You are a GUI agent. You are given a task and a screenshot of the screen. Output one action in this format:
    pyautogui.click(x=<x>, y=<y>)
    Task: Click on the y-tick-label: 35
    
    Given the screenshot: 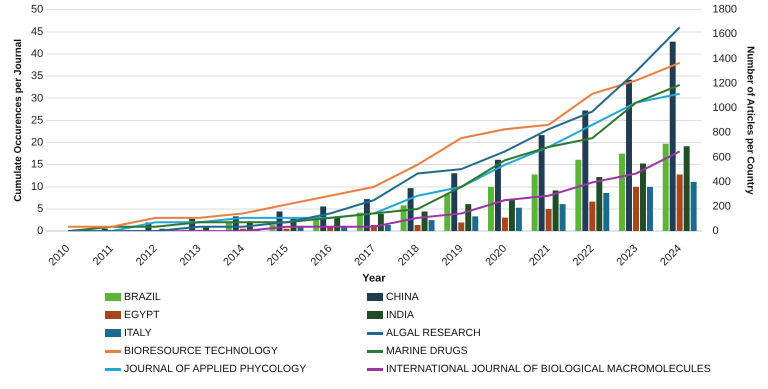 What is the action you would take?
    pyautogui.click(x=37, y=76)
    